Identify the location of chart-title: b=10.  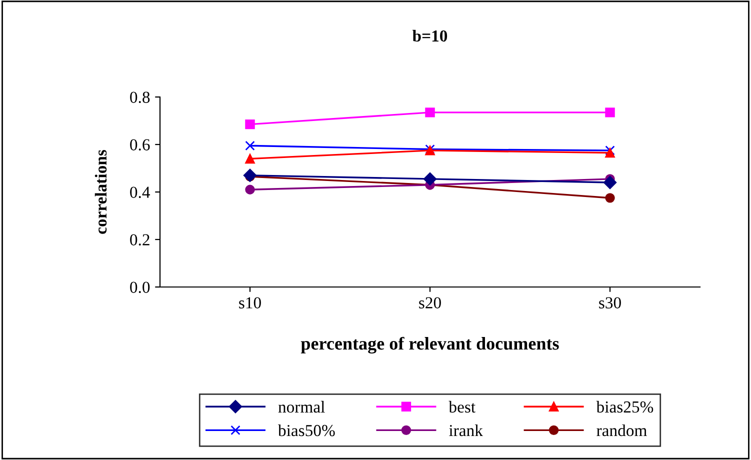
(430, 36).